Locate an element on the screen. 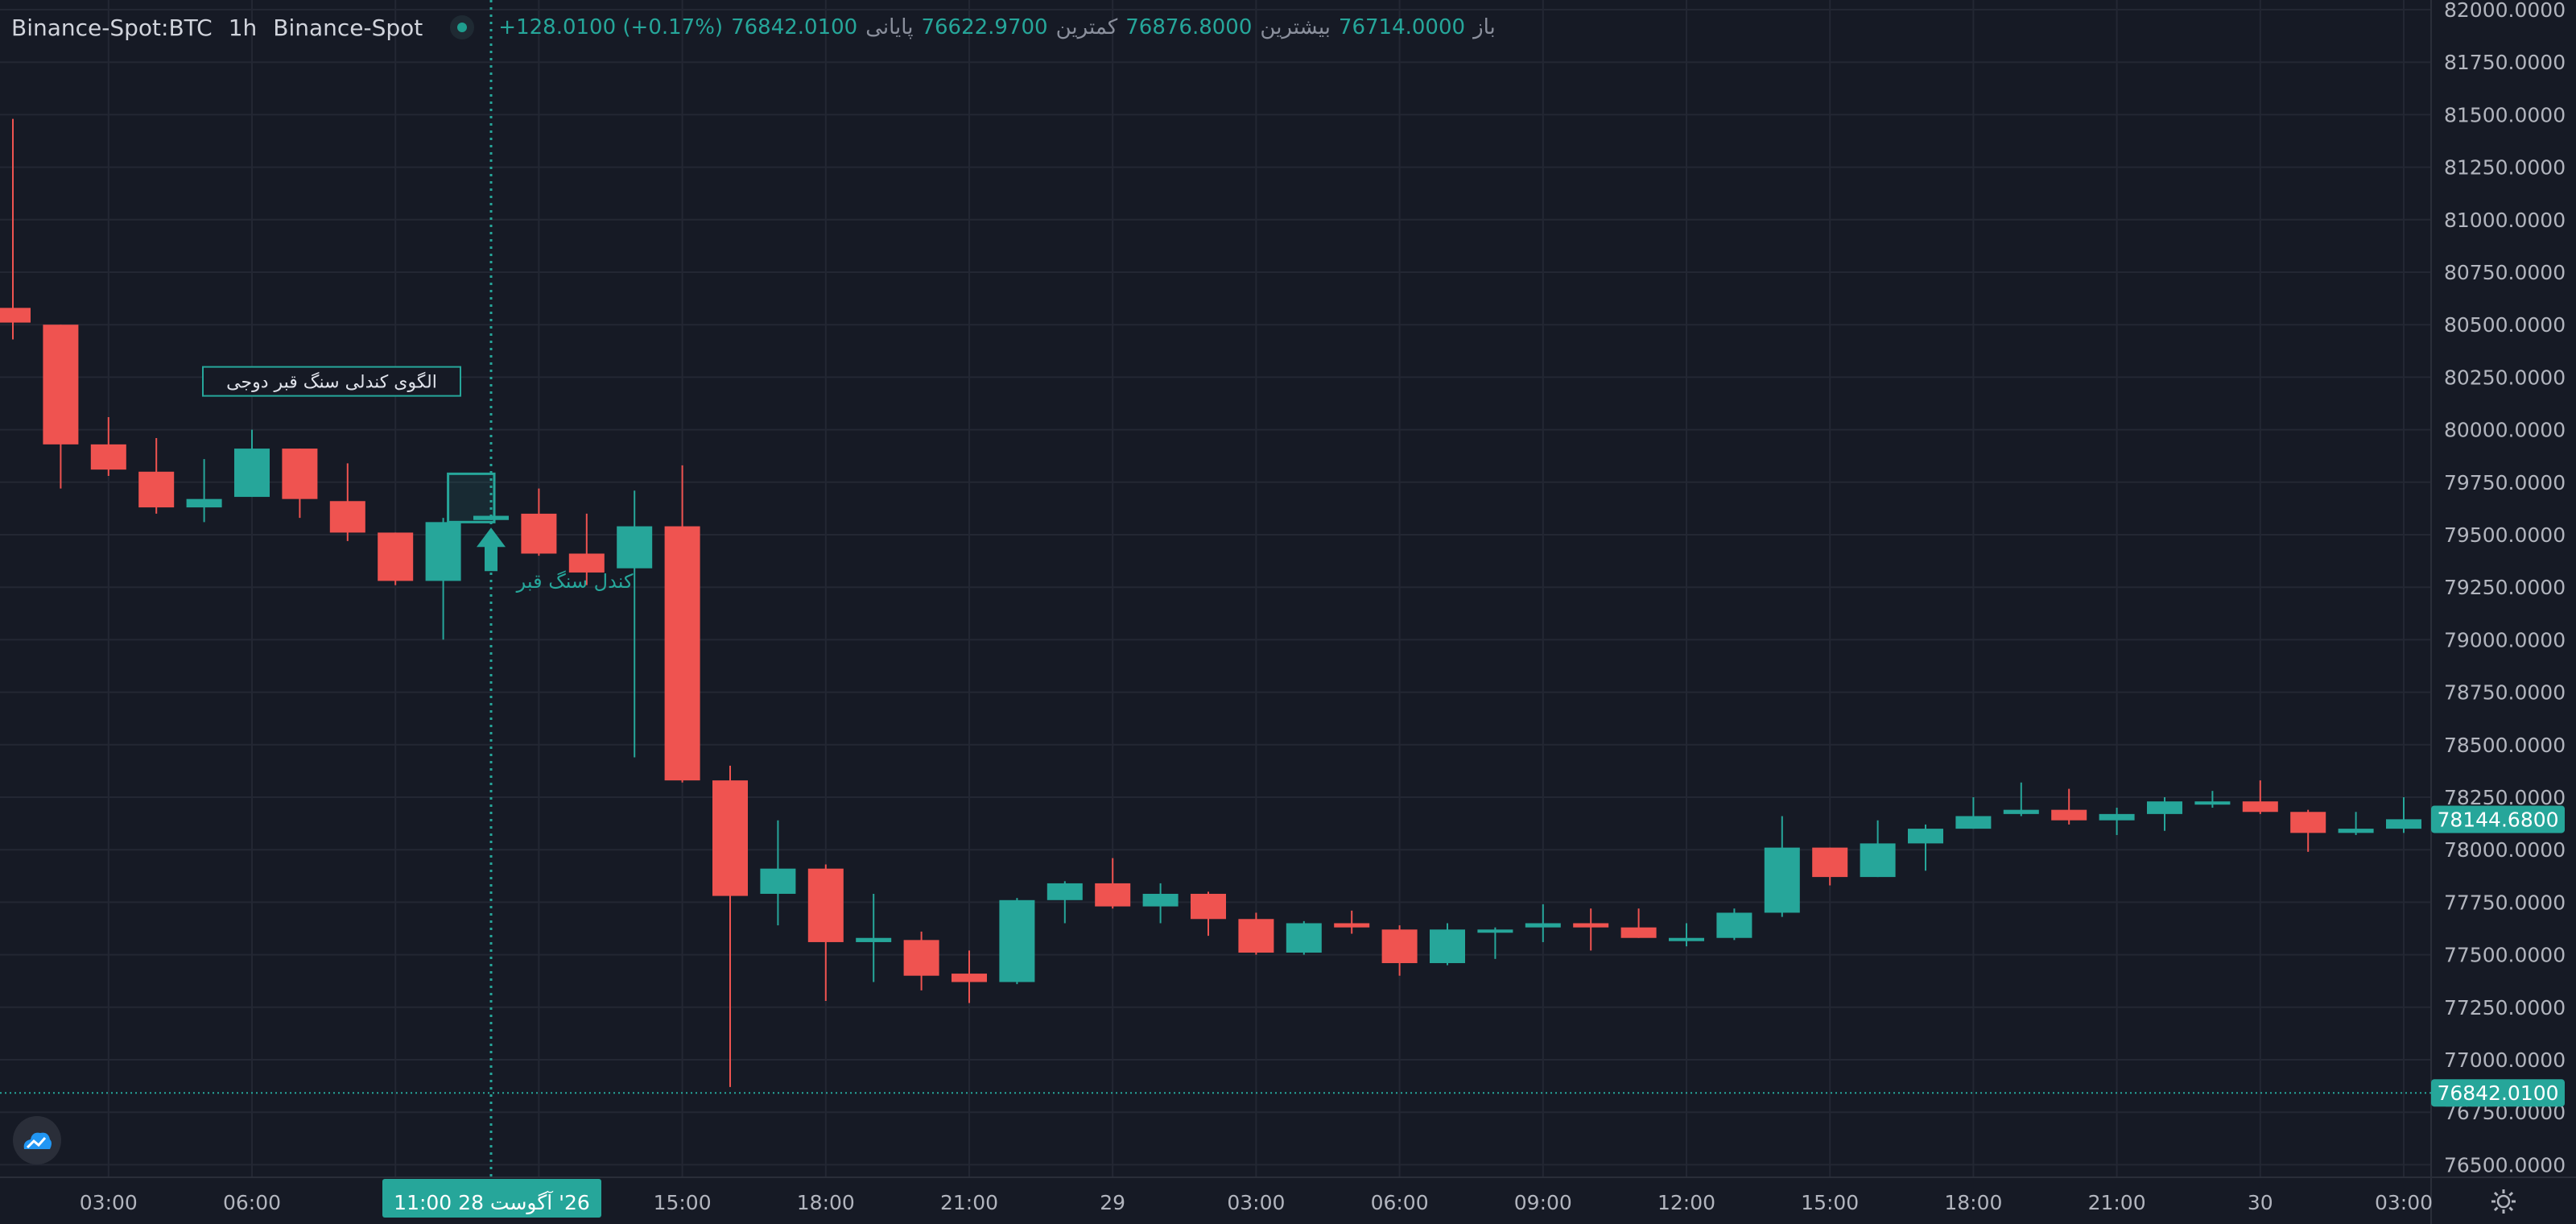  pattern-arrow-icon is located at coordinates (491, 549).